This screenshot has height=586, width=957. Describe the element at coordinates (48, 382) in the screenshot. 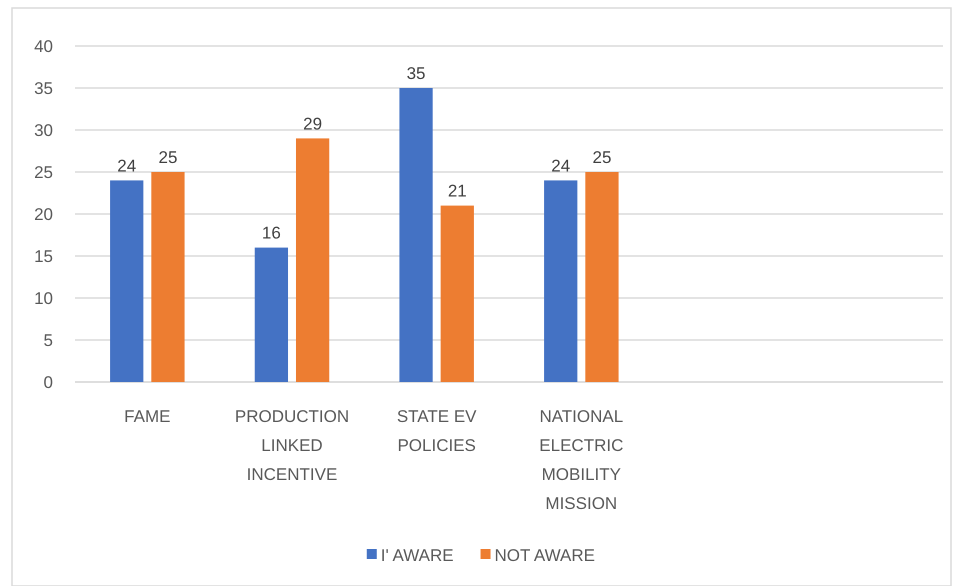

I see `y-tick-label: 0` at that location.